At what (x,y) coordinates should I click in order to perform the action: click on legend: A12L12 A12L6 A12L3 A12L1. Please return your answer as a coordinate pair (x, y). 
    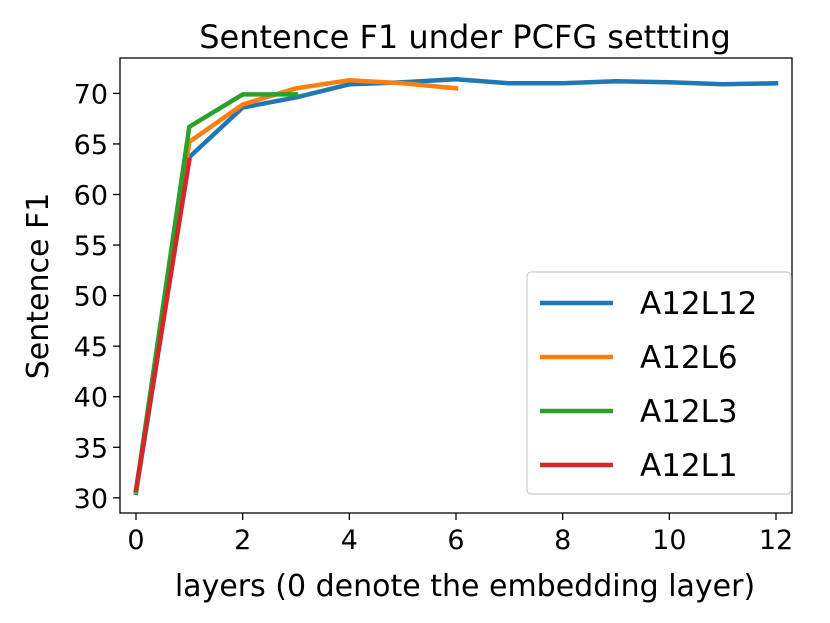
    Looking at the image, I should click on (659, 383).